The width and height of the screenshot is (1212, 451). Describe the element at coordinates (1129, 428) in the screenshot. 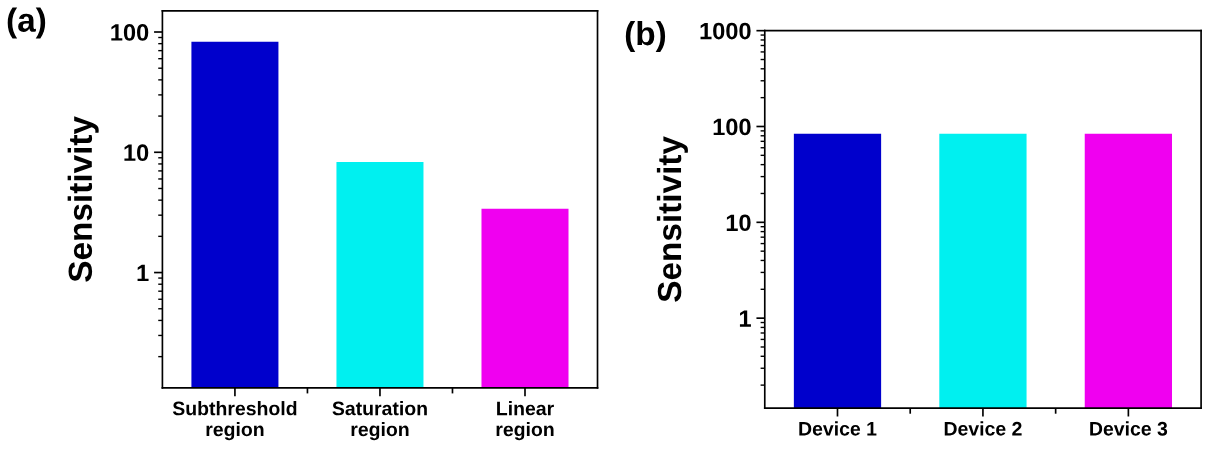

I see `x-tick-label: Device 3` at that location.